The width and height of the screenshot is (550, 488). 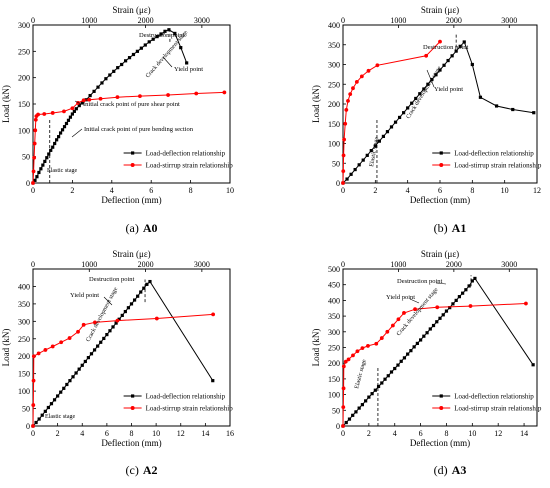 What do you see at coordinates (334, 124) in the screenshot?
I see `y-tick-label: 150` at bounding box center [334, 124].